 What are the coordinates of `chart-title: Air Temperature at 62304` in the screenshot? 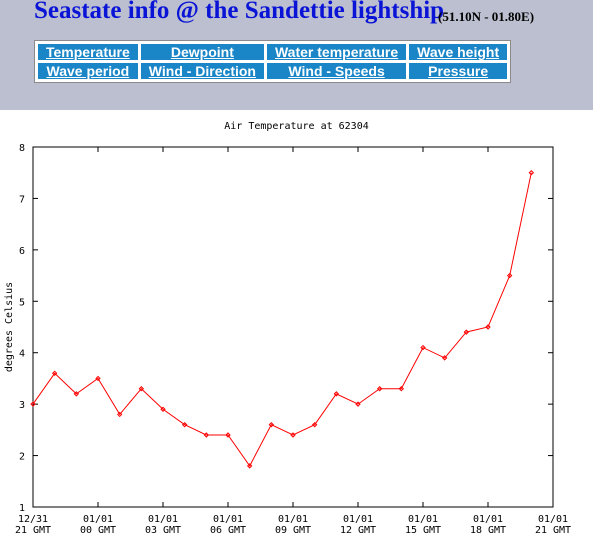 It's located at (296, 126).